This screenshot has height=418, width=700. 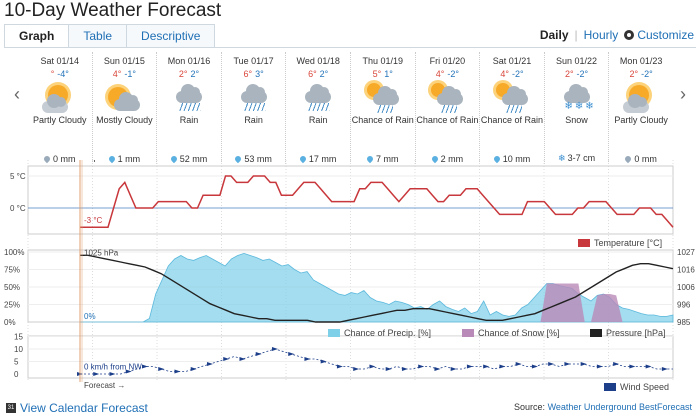 What do you see at coordinates (683, 94) in the screenshot?
I see `next-arrow-icon: ›` at bounding box center [683, 94].